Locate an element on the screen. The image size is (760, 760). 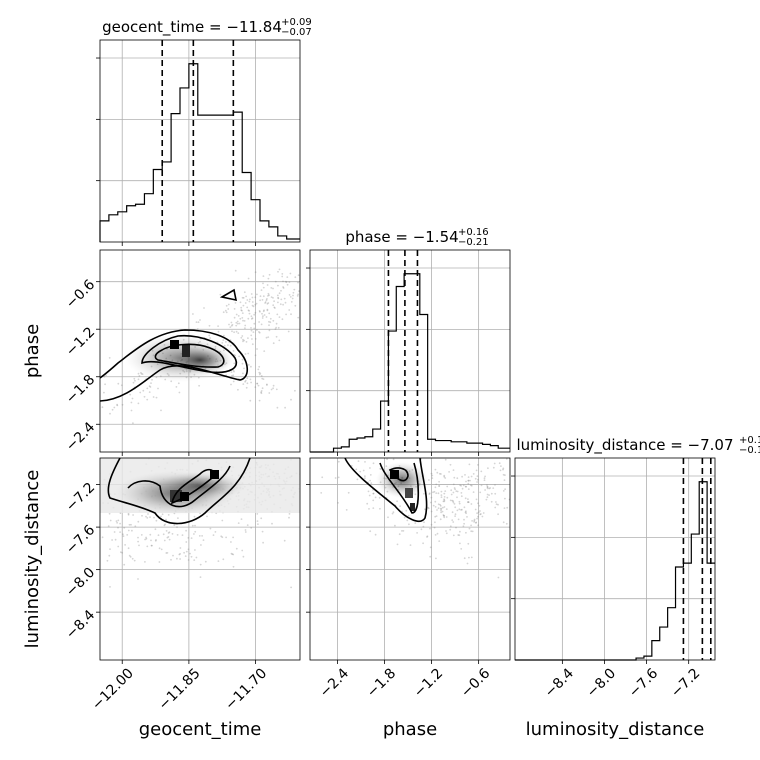
scatter-panel-geocent_time-phase is located at coordinates (206, 352).